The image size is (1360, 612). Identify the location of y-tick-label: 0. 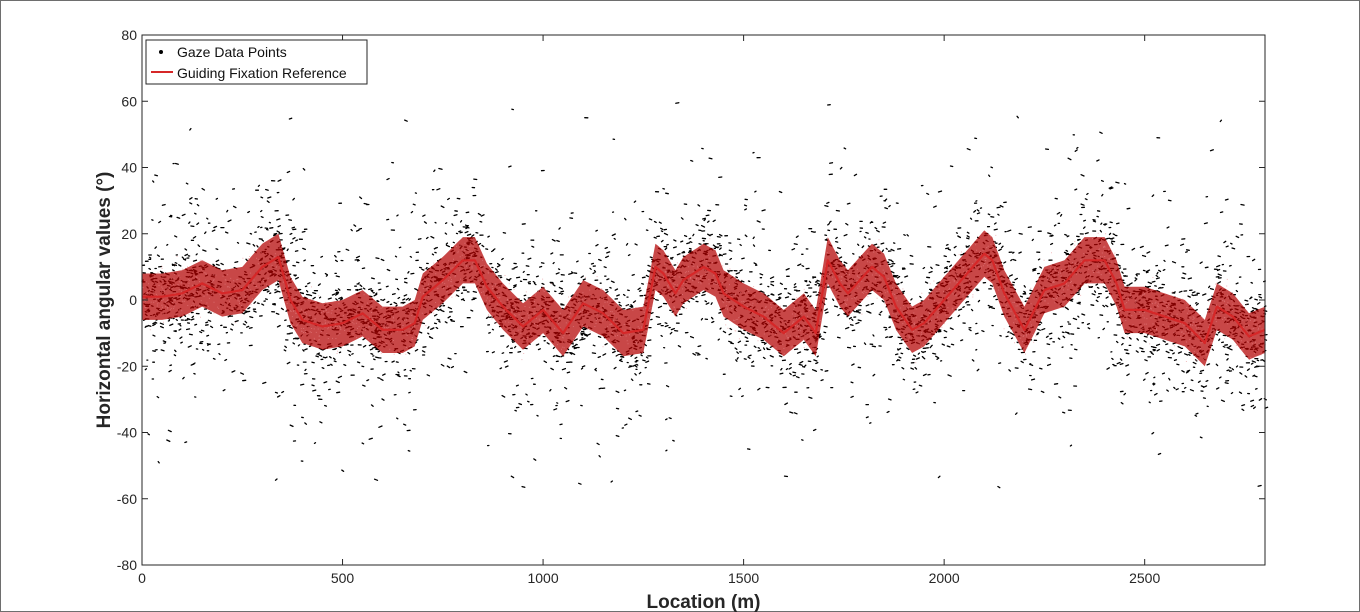
(133, 300).